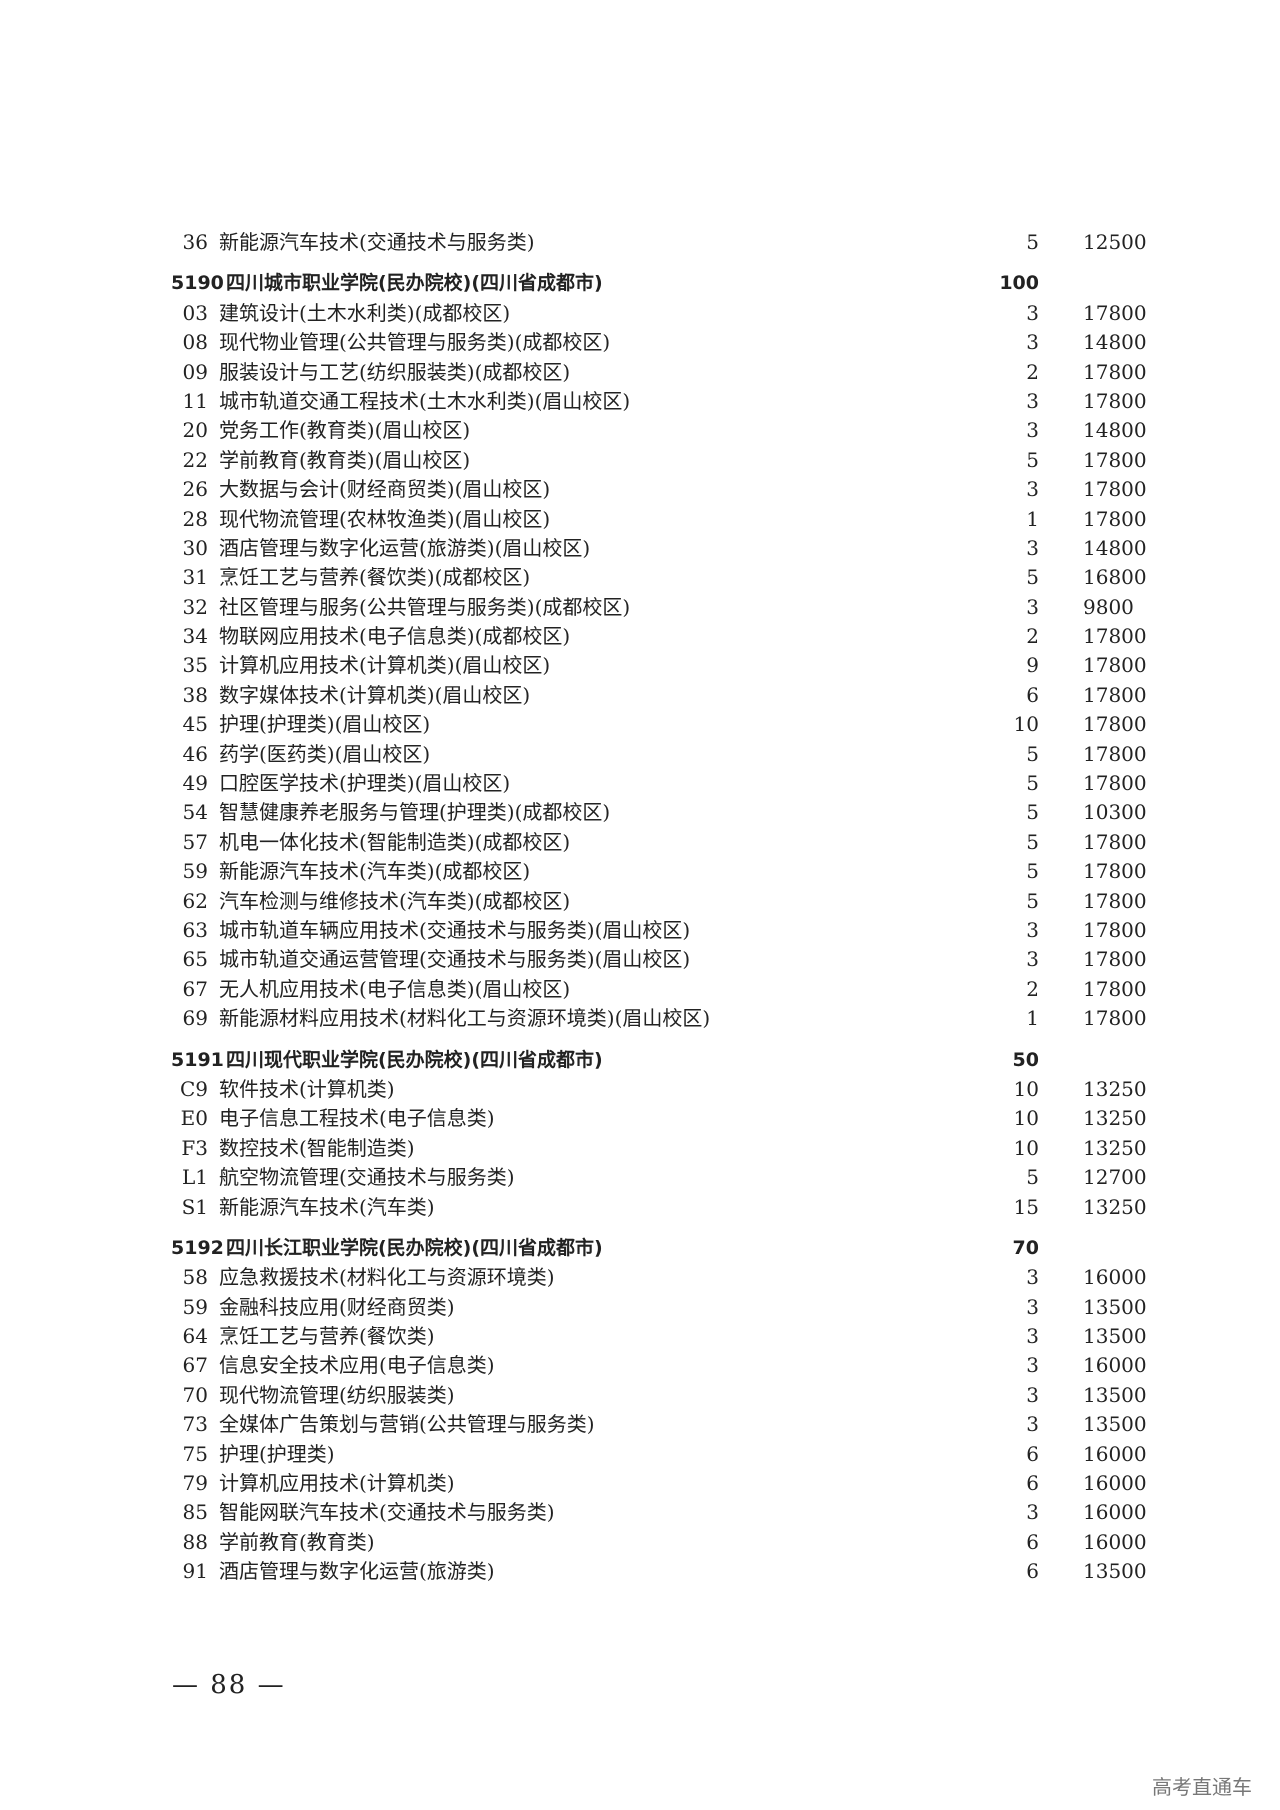 This screenshot has height=1810, width=1280. I want to click on major-code: 88, so click(195, 1541).